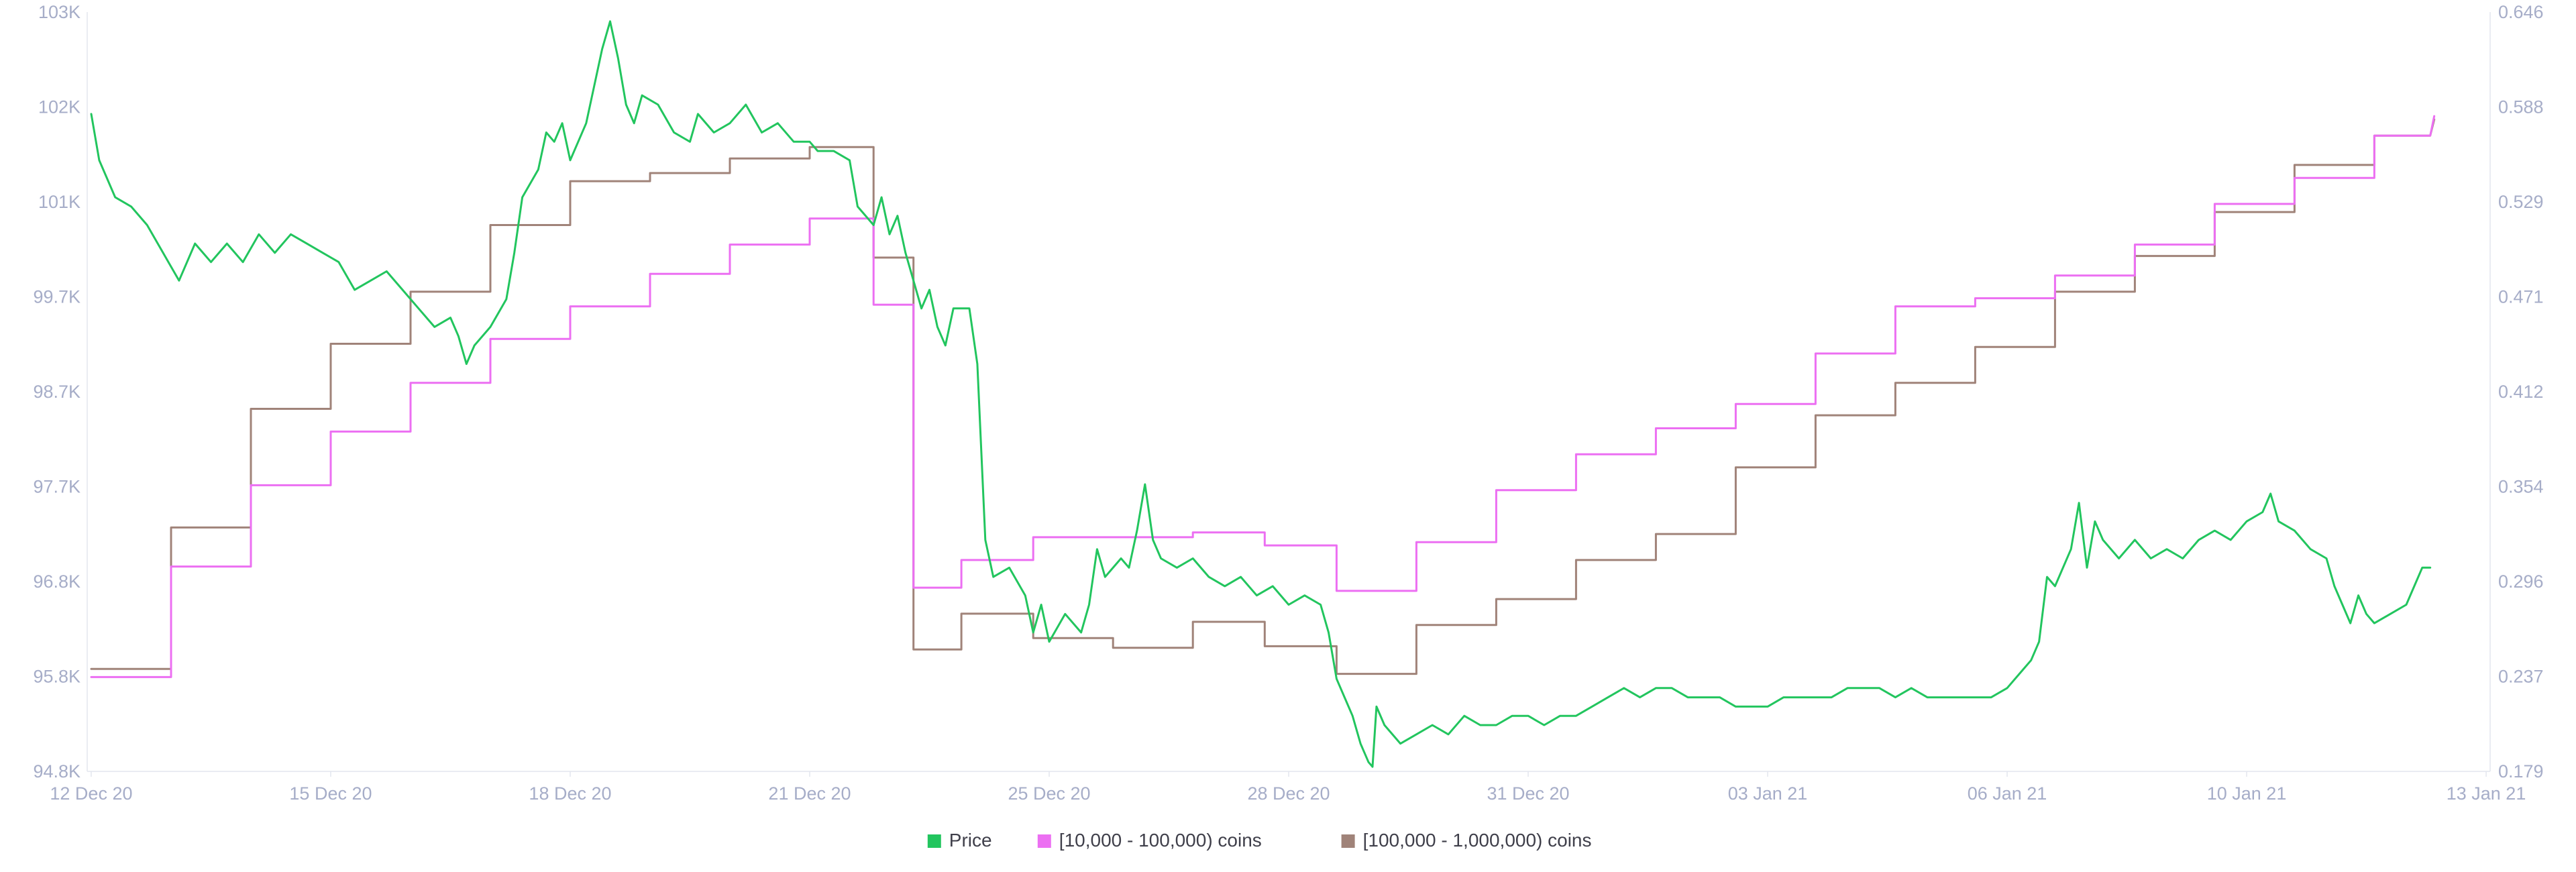  Describe the element at coordinates (2247, 793) in the screenshot. I see `x-tick-label: 10 Jan 21` at that location.